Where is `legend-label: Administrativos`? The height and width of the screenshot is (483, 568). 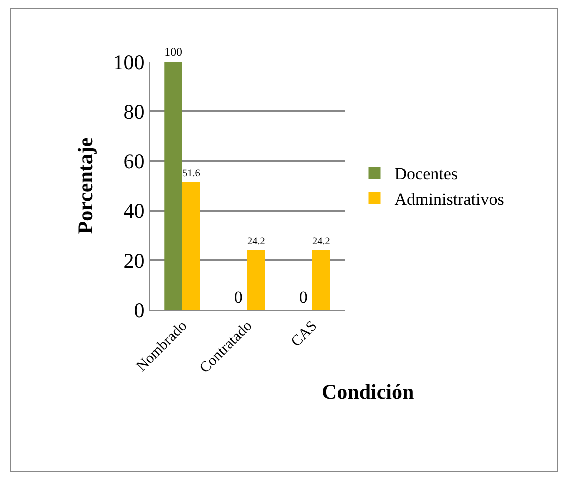
legend-label: Administrativos is located at coordinates (449, 199).